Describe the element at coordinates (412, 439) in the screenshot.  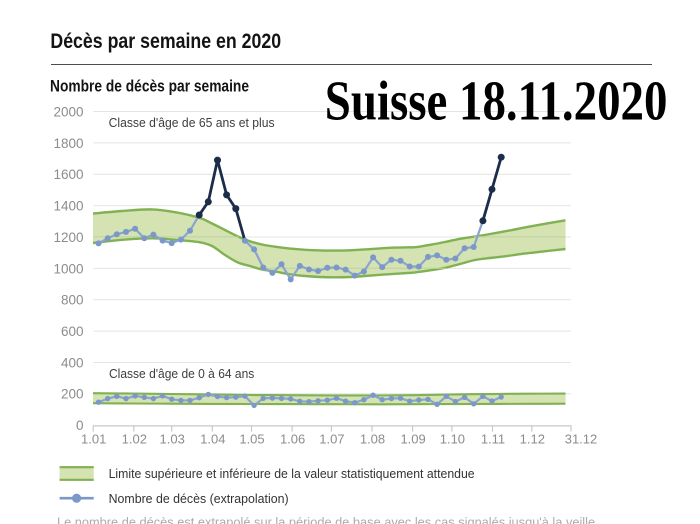
I see `svg-text: 1.09` at that location.